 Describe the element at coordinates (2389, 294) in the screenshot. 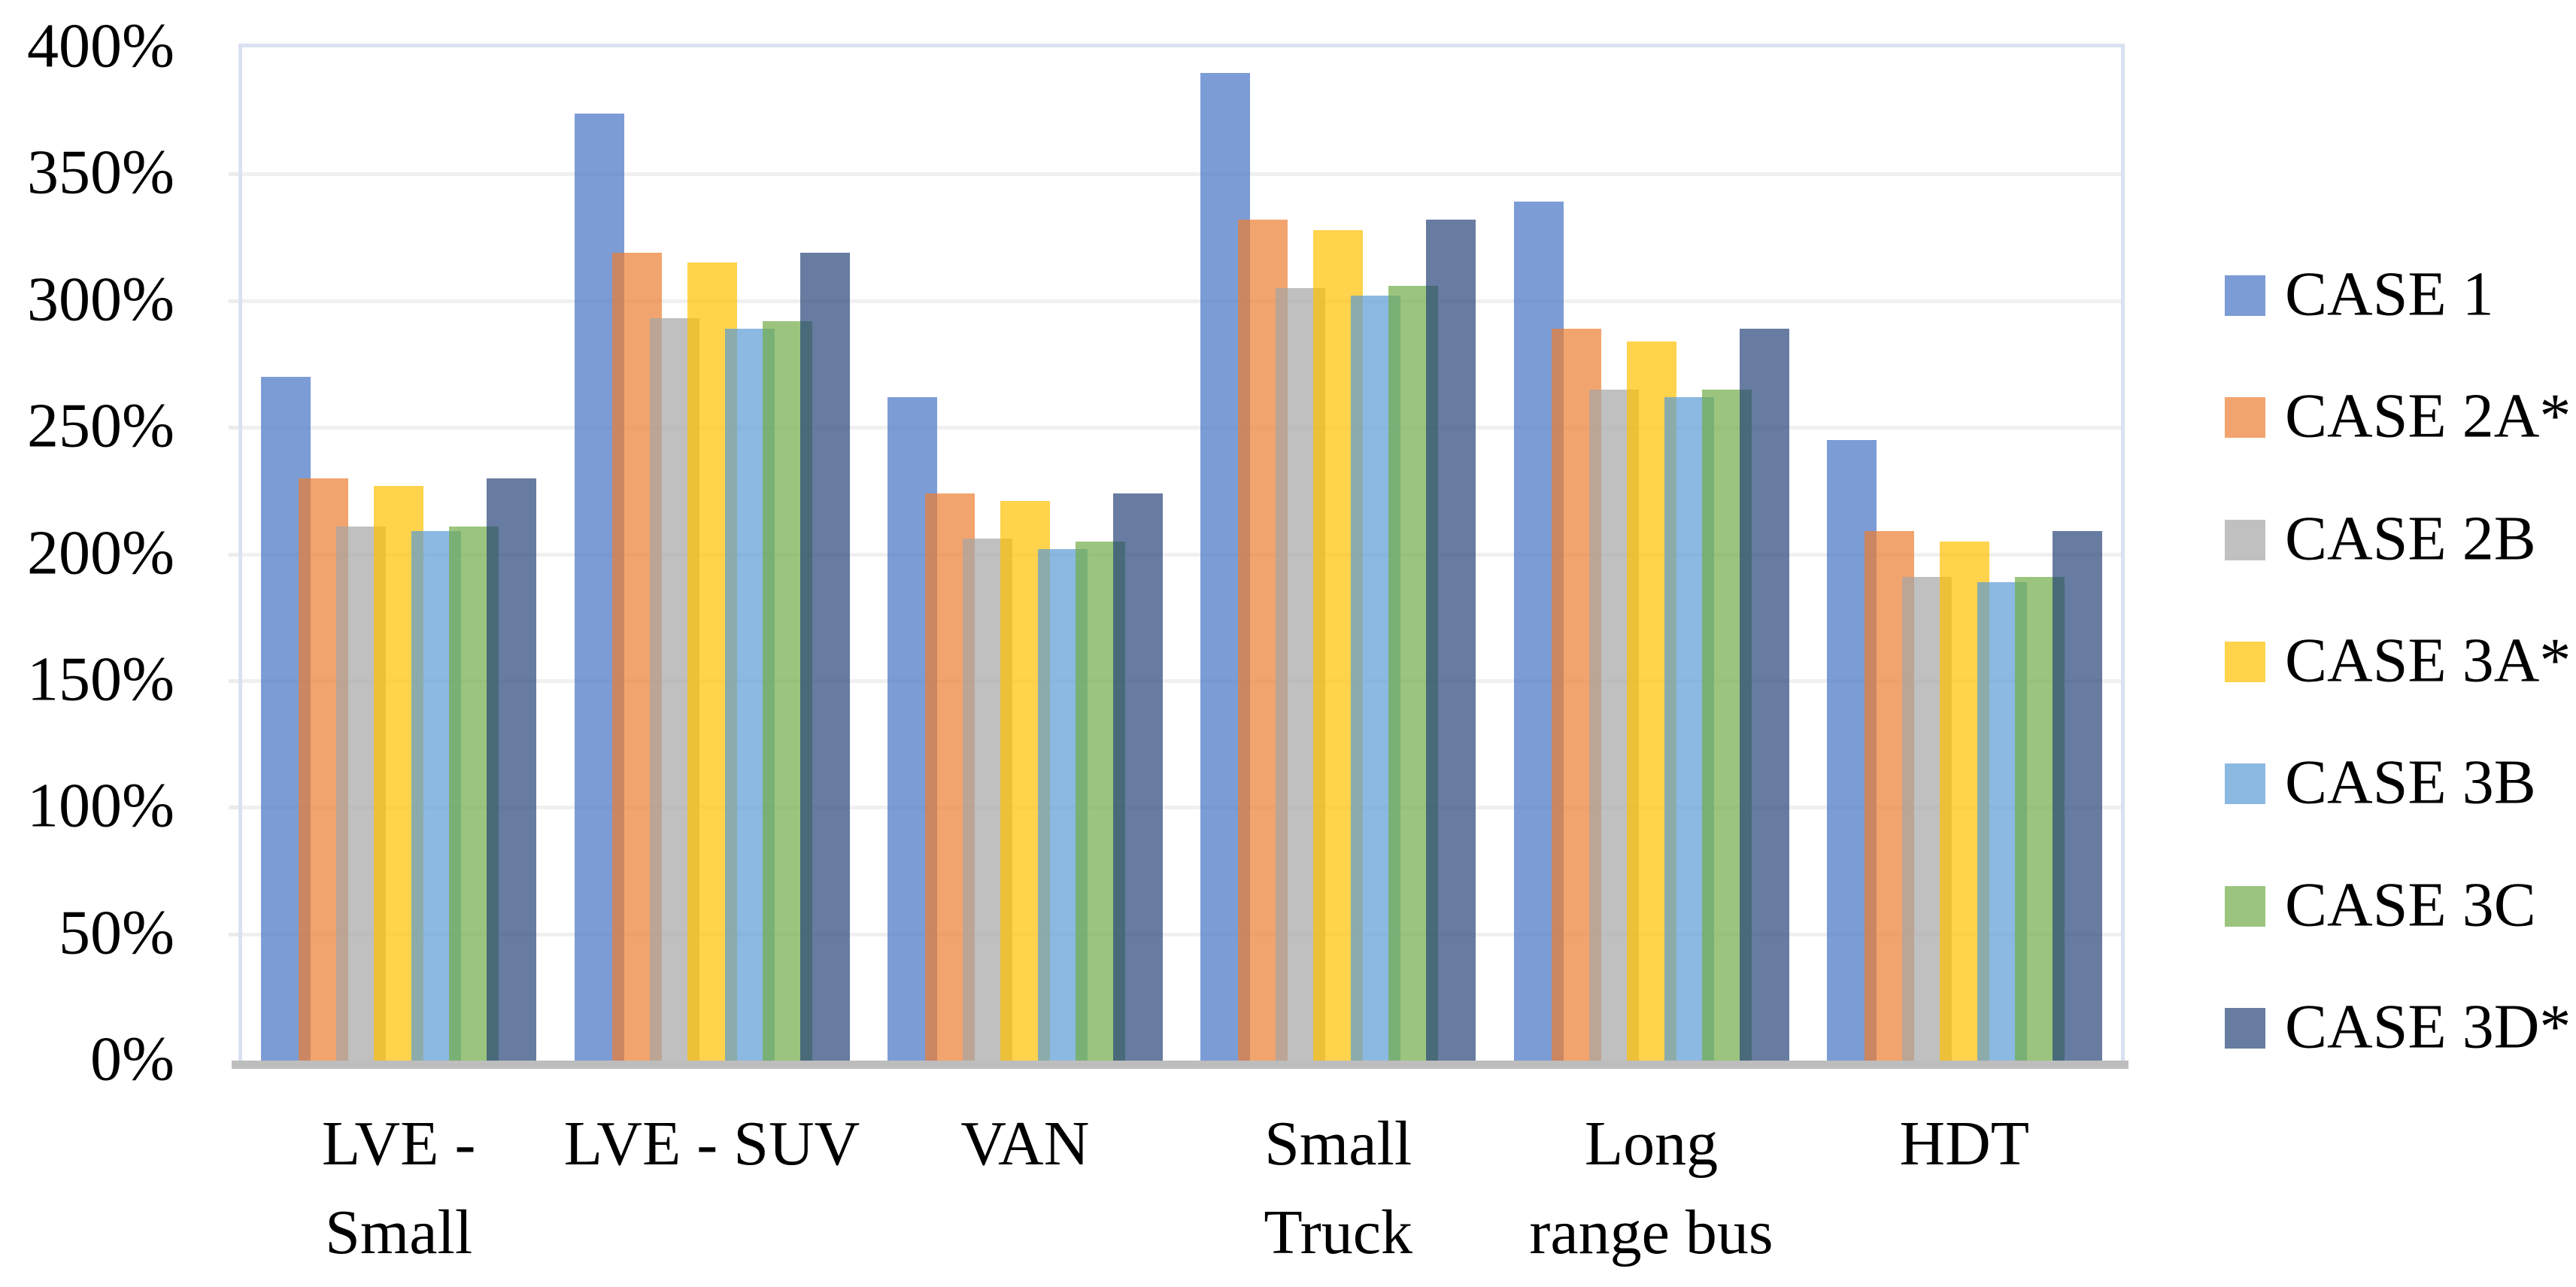

I see `legend-label-case-1: CASE 1` at that location.